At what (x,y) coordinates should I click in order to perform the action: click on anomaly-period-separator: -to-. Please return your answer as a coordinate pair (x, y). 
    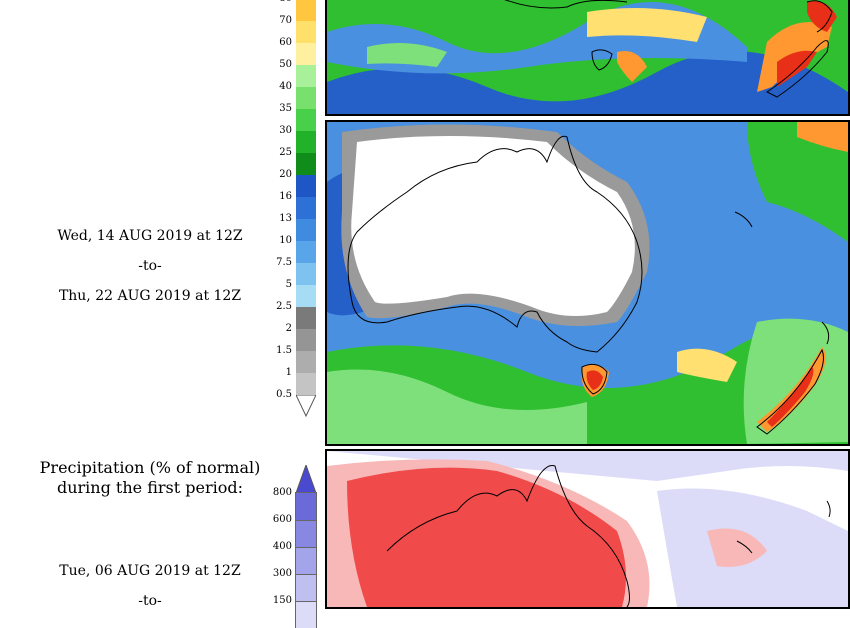
    Looking at the image, I should click on (150, 601).